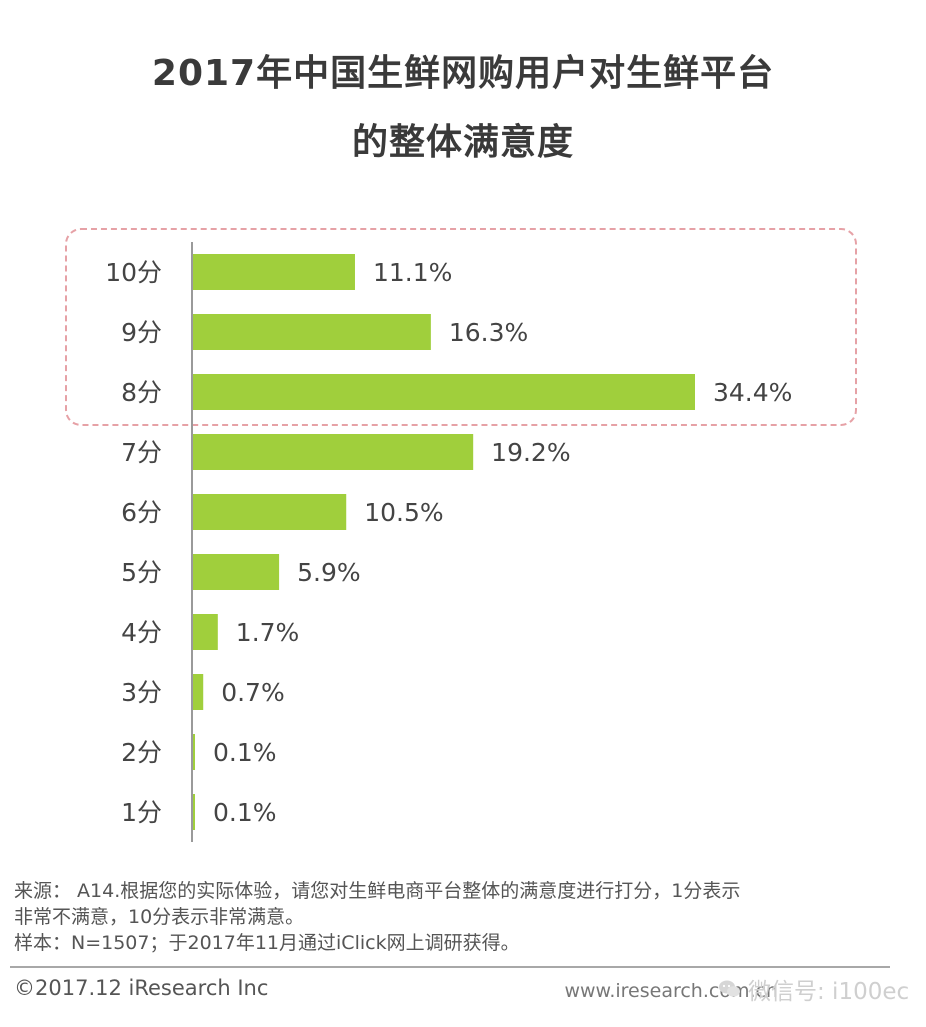  What do you see at coordinates (729, 988) in the screenshot?
I see `wechat-icon` at bounding box center [729, 988].